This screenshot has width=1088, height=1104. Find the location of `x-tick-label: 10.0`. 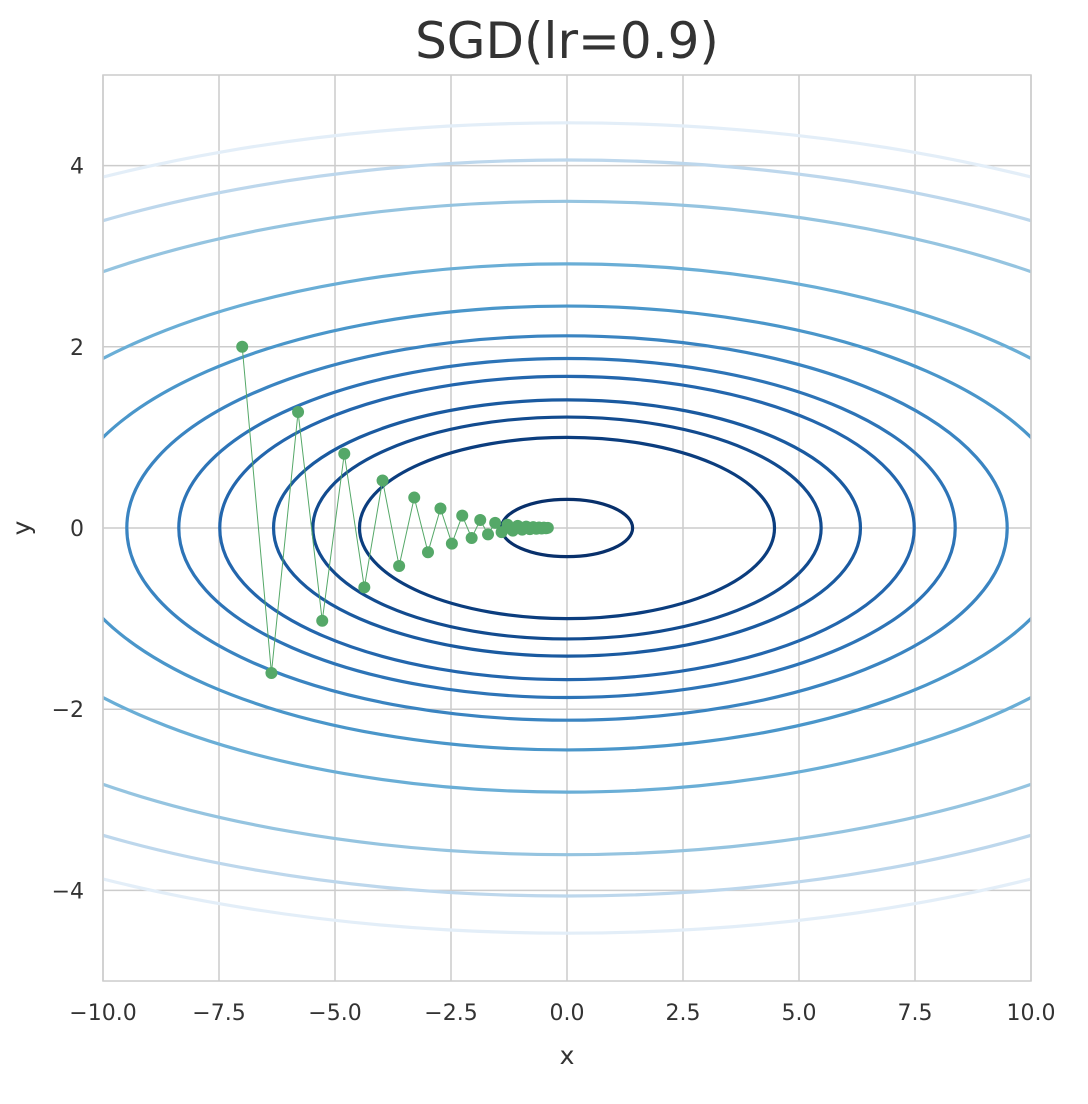

x-tick-label: 10.0 is located at coordinates (1031, 1013).